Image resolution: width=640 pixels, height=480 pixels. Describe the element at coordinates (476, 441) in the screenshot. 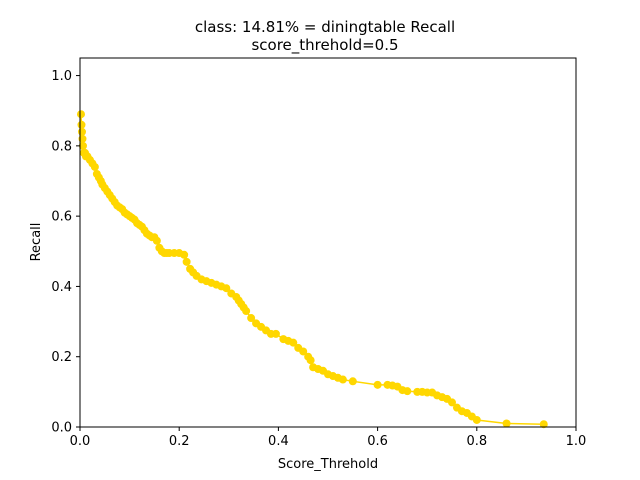

I see `x-tick-label: 0.8` at that location.